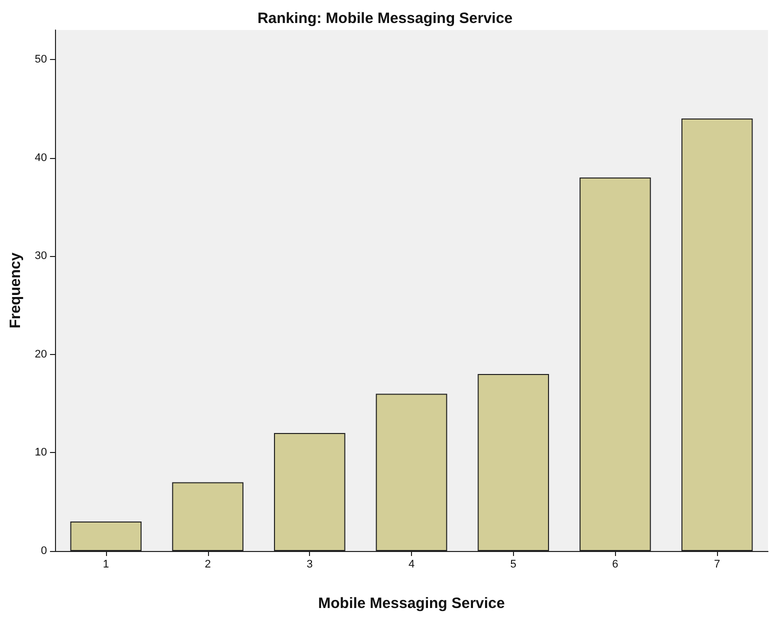  What do you see at coordinates (385, 18) in the screenshot?
I see `chart-title: Ranking: Mobile Messaging Service` at bounding box center [385, 18].